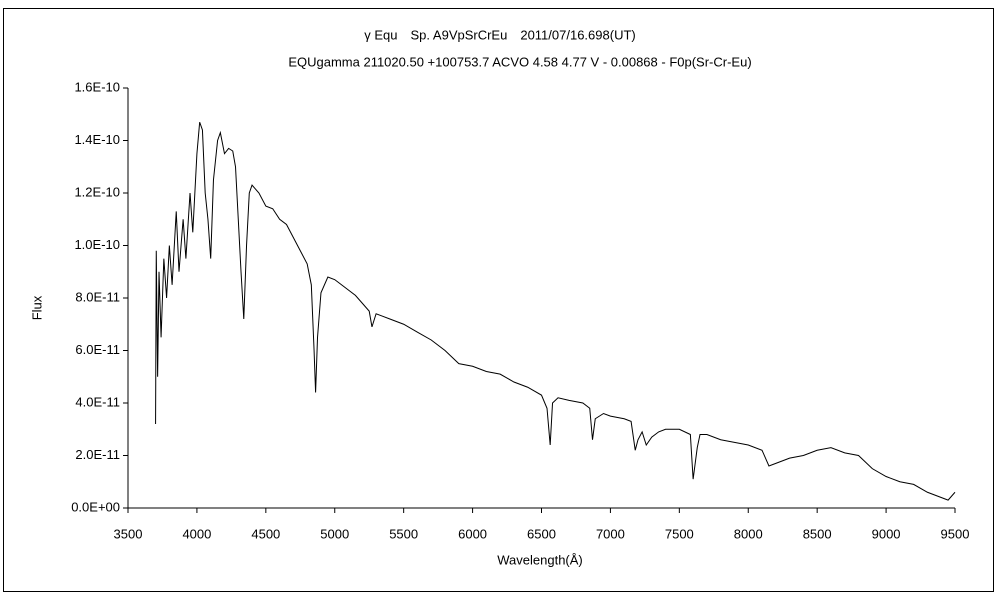  Describe the element at coordinates (955, 533) in the screenshot. I see `x-tick-label: 9500` at that location.